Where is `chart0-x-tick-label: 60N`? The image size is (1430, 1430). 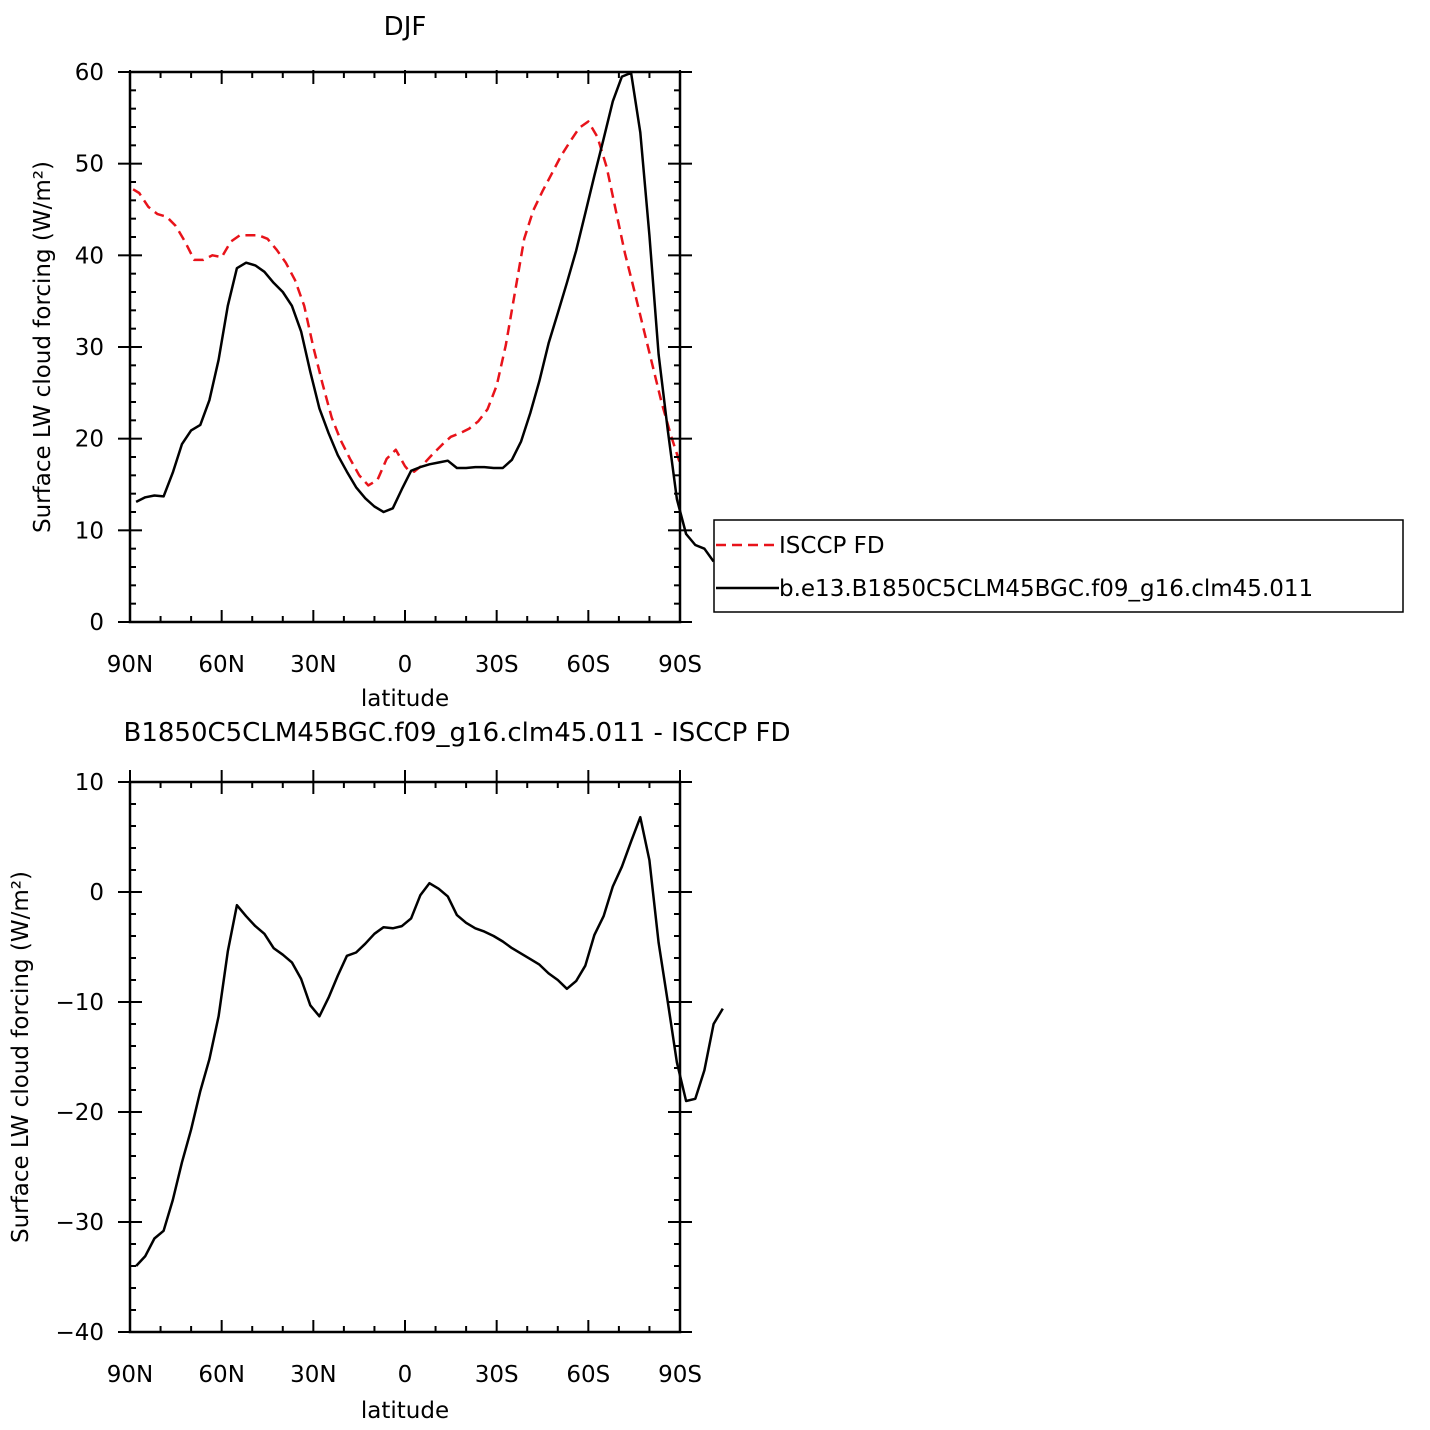 chart0-x-tick-label: 60N is located at coordinates (221, 665).